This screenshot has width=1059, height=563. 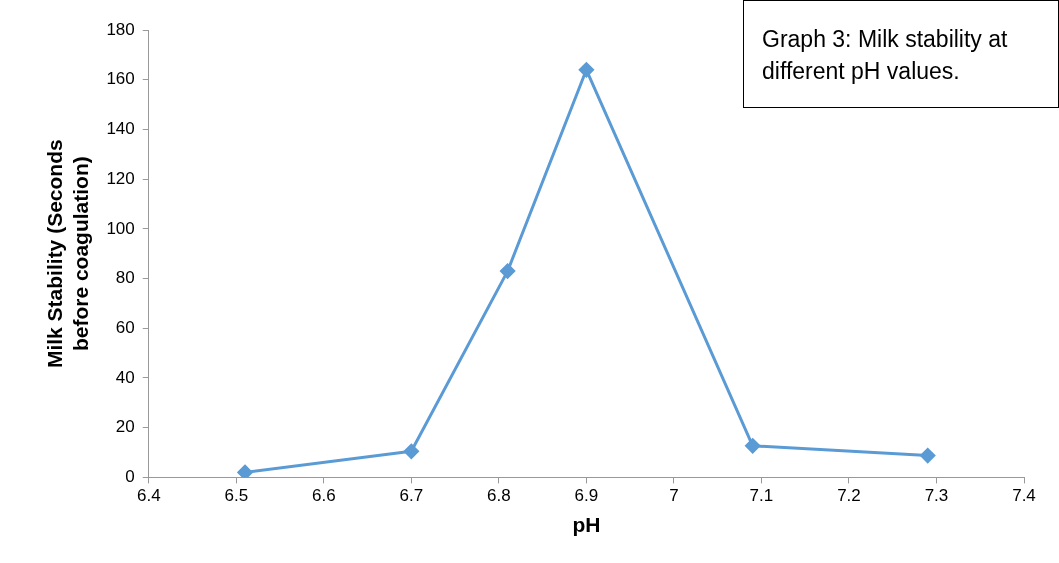 I want to click on x-axis-title: pH, so click(x=586, y=525).